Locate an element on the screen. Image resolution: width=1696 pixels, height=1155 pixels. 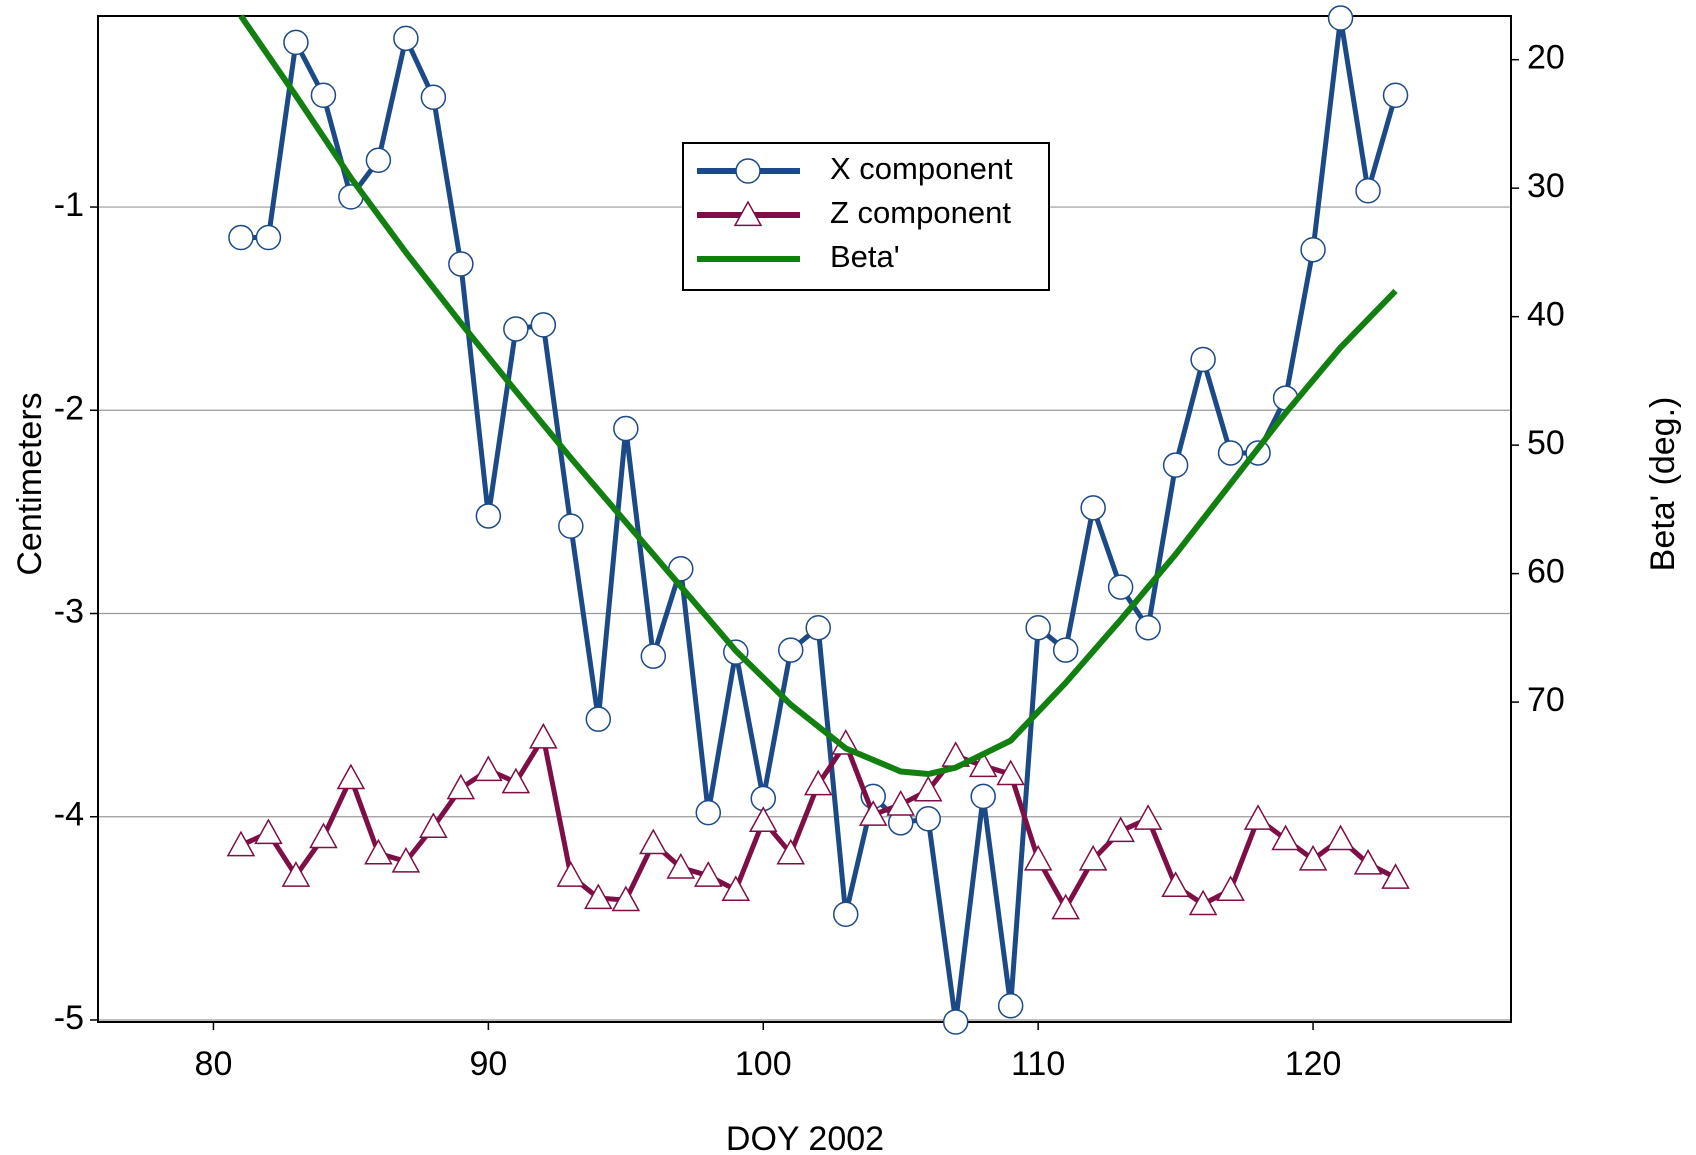
y2-tick-label: 60 is located at coordinates (1546, 572).